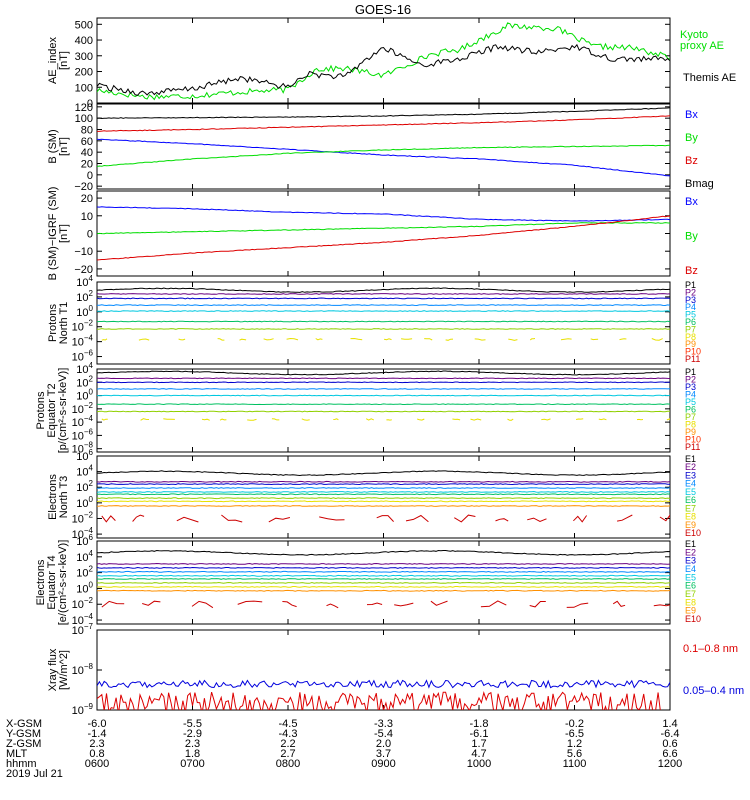 The image size is (750, 800). What do you see at coordinates (96, 744) in the screenshot?
I see `footer-value: 2.3` at bounding box center [96, 744].